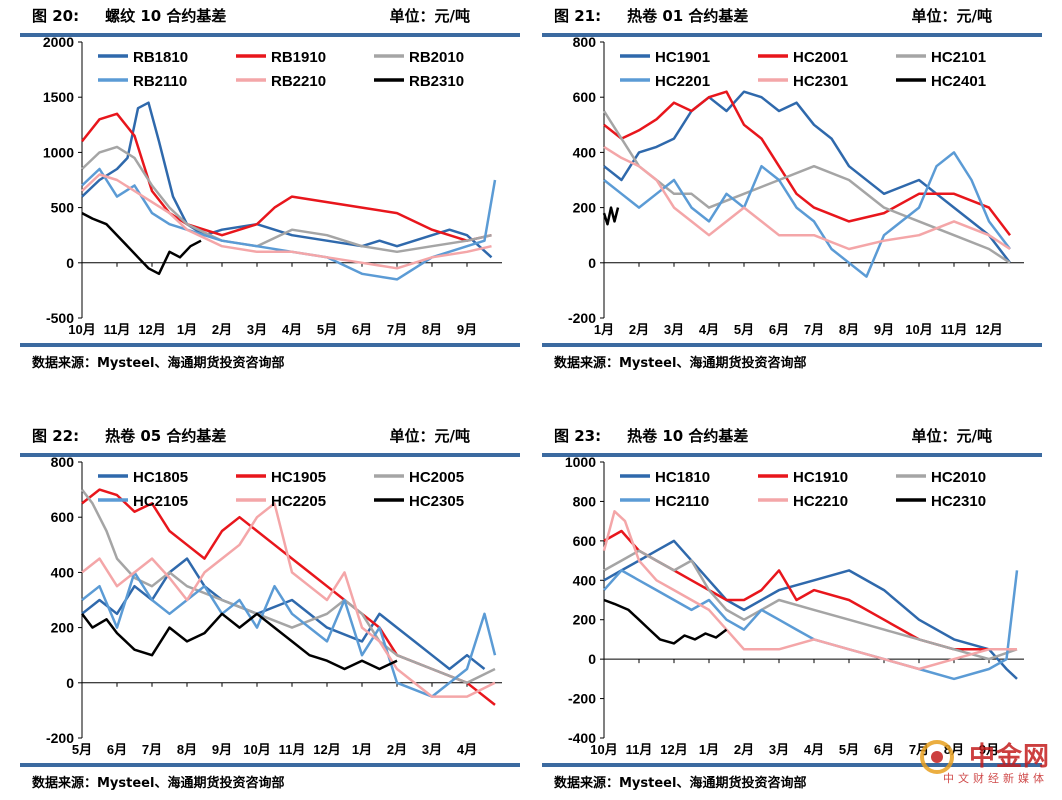 This screenshot has height=800, width=1062. I want to click on series-line-HC2305, so click(239, 641).